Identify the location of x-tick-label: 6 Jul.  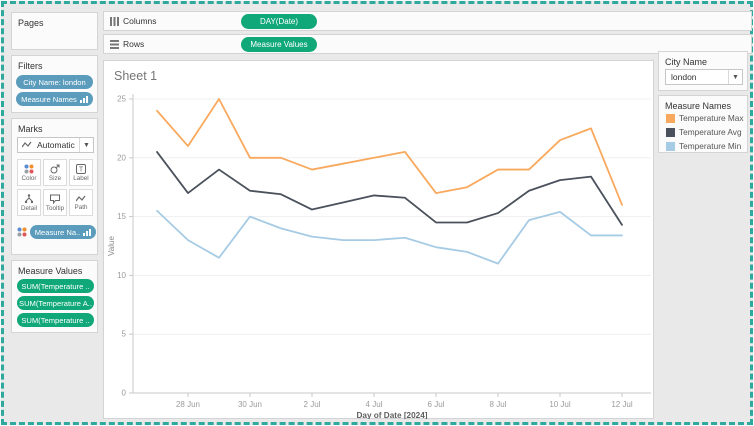
(436, 404).